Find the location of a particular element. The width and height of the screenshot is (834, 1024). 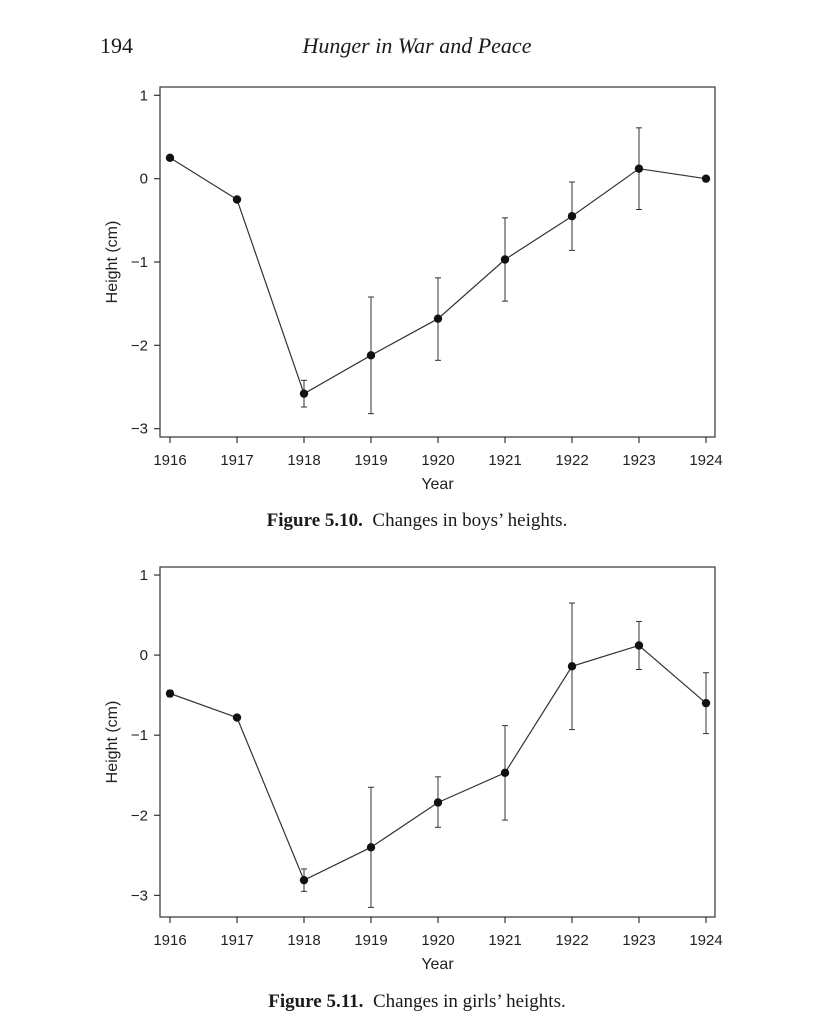

figure-label: Figure 5.10. is located at coordinates (314, 520).